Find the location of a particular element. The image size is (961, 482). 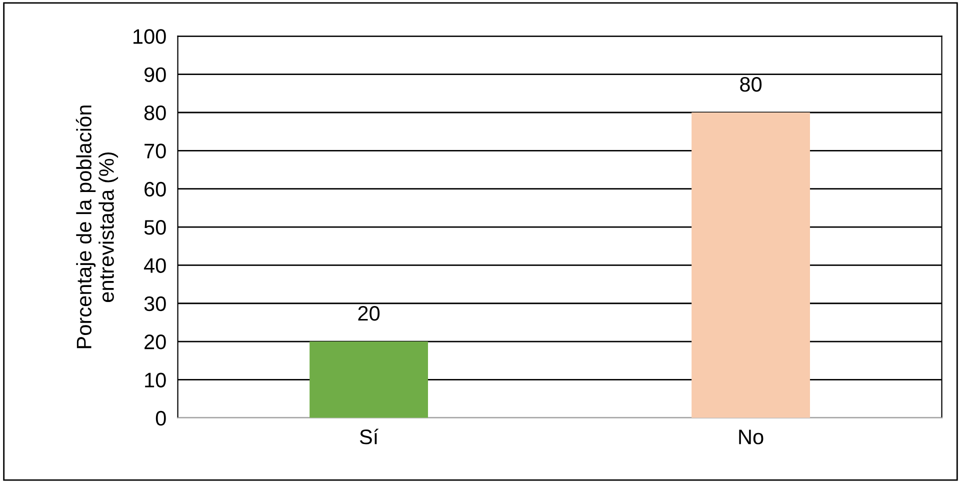

y-tick-label: 30 is located at coordinates (155, 304).